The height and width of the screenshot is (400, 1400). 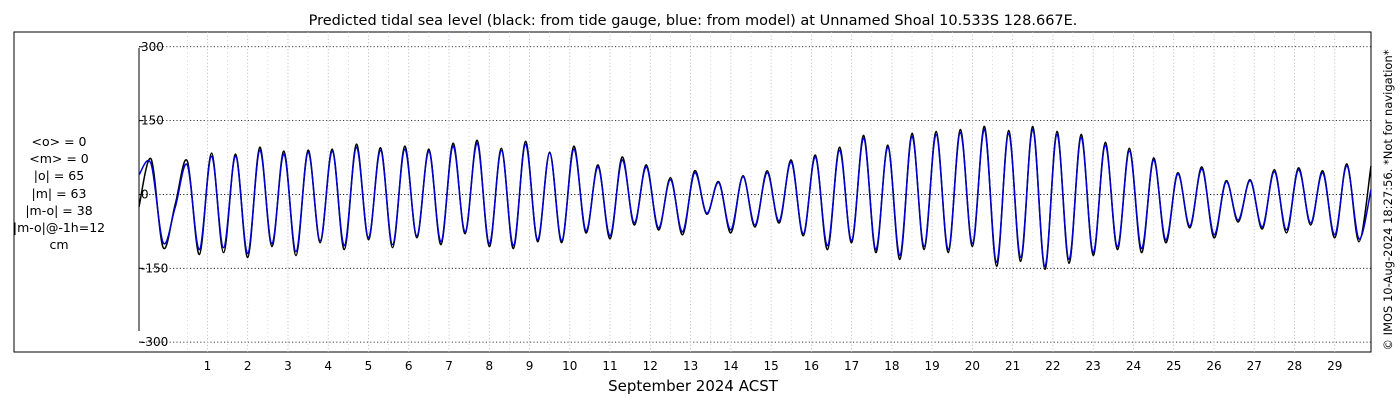 I want to click on x-tick-label: 21, so click(x=1012, y=366).